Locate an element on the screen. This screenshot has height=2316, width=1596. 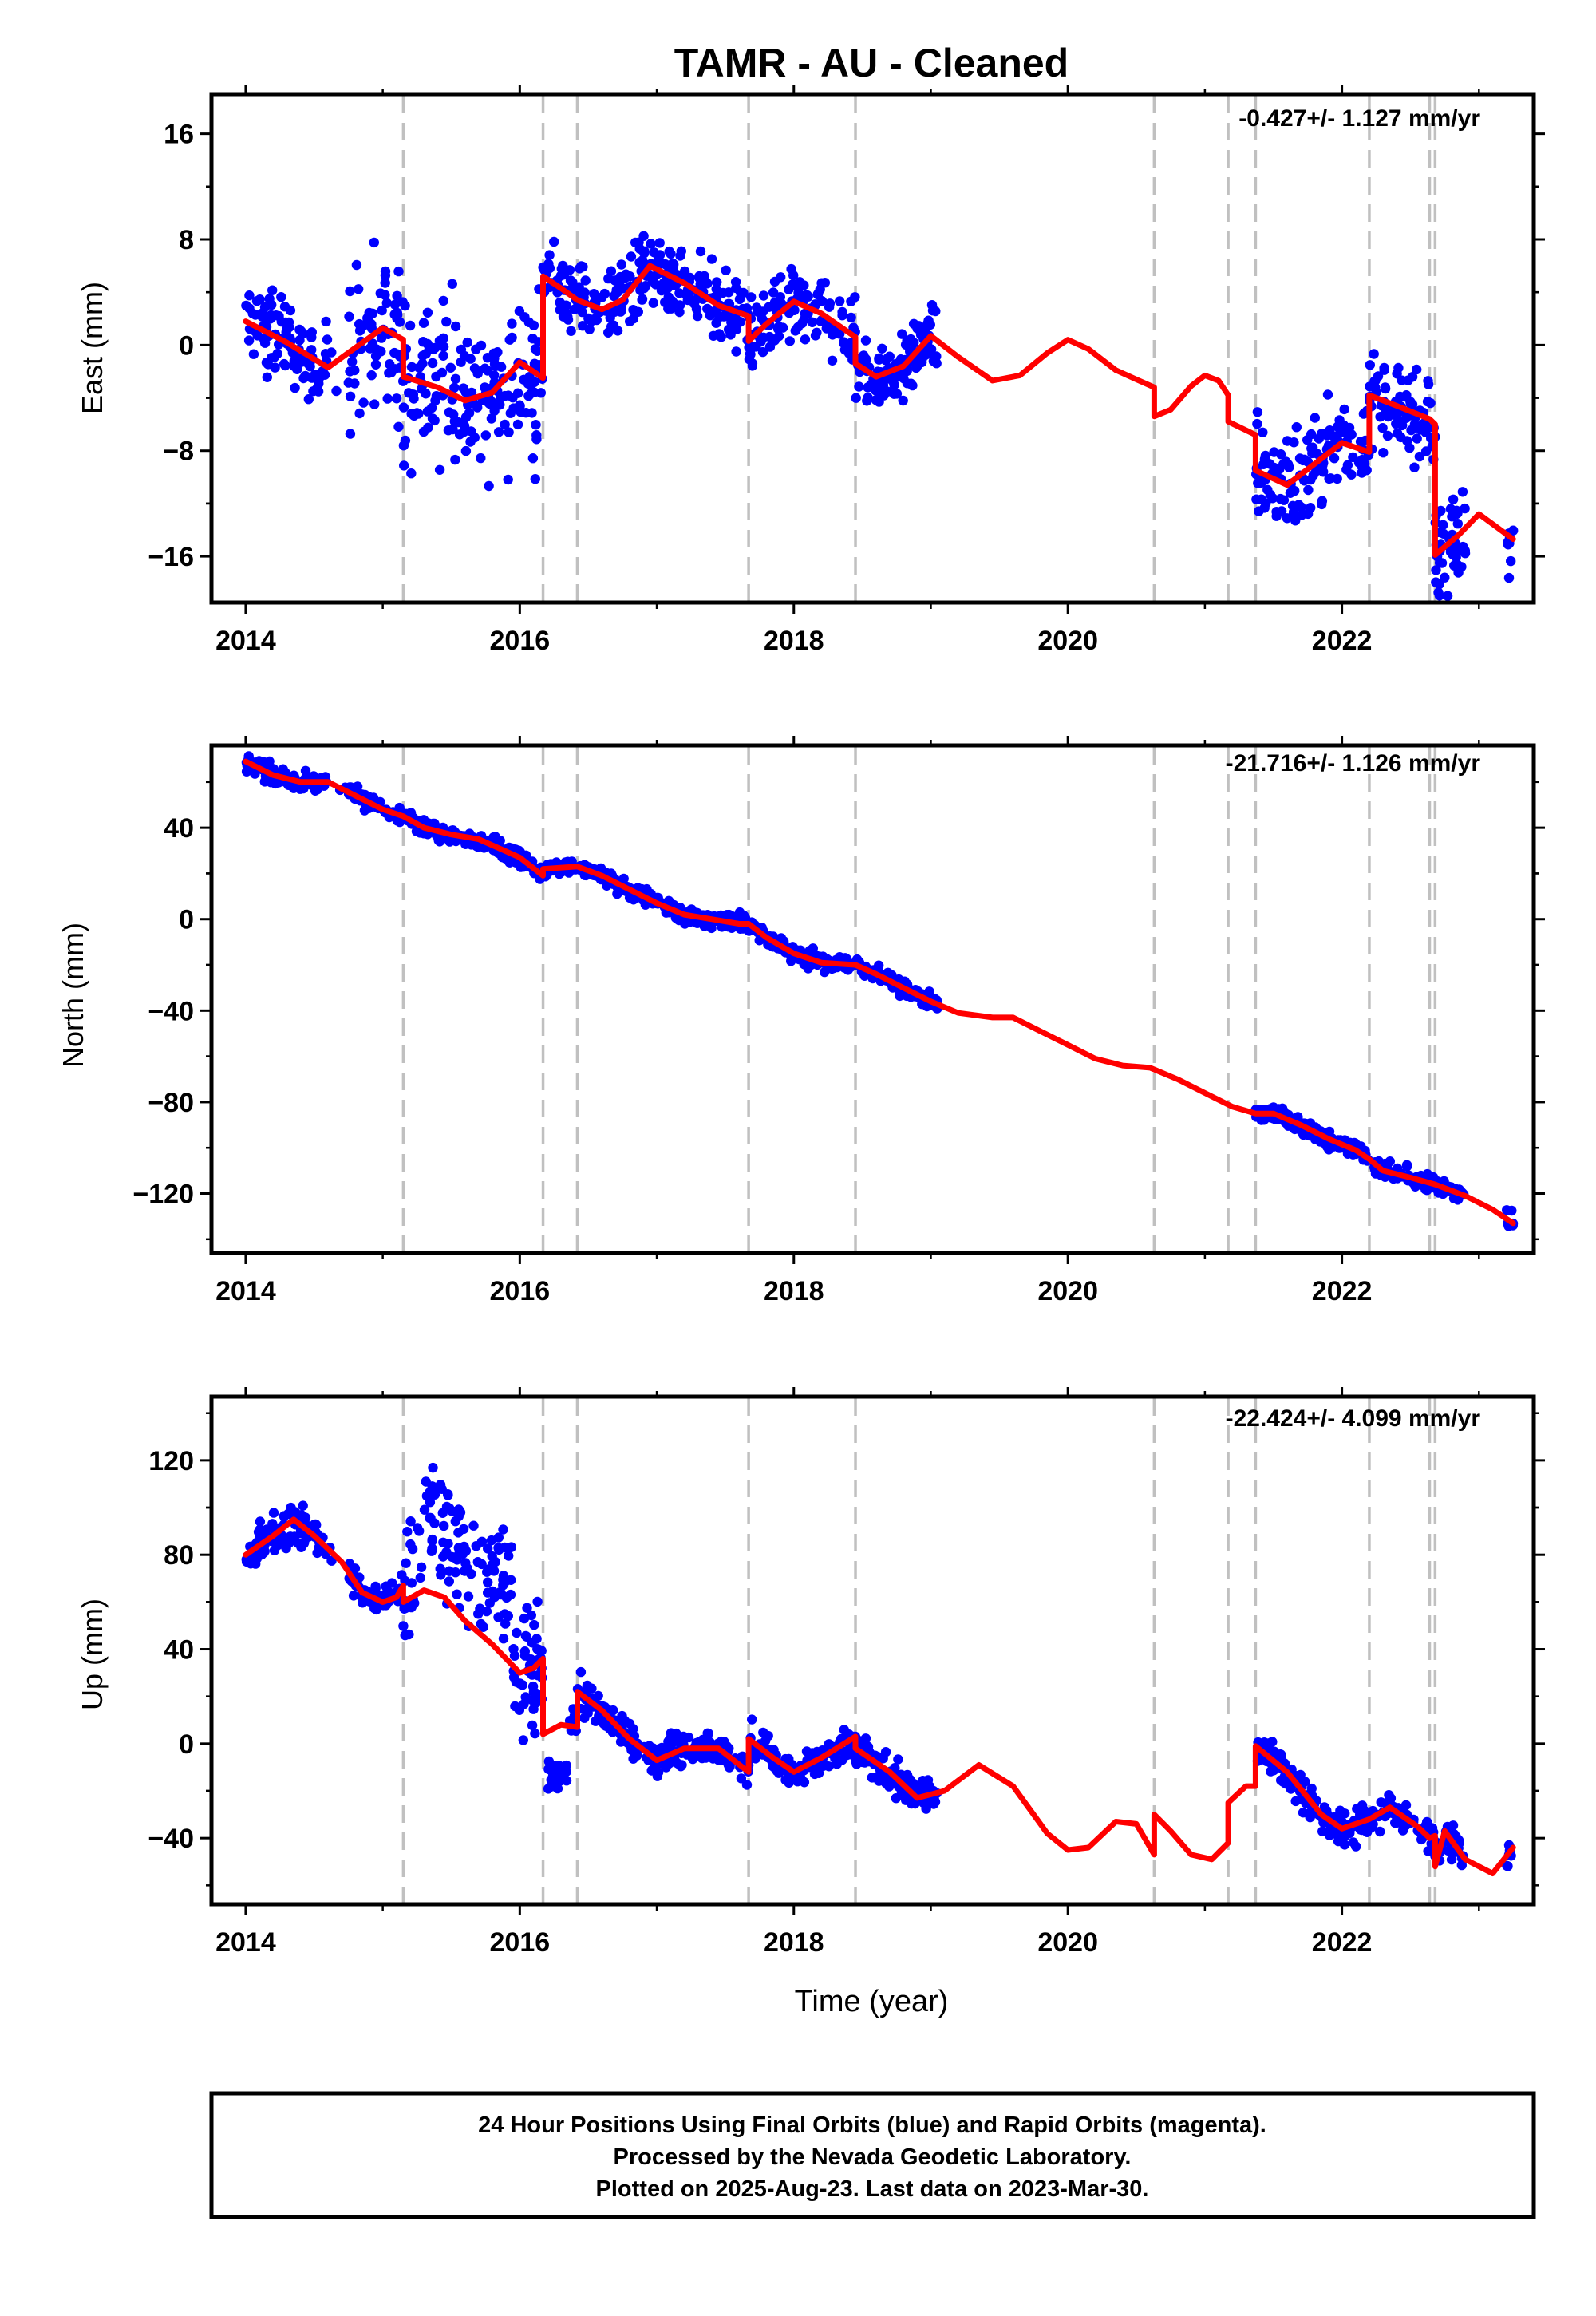
x-tick-label: 2014 is located at coordinates (246, 1291).